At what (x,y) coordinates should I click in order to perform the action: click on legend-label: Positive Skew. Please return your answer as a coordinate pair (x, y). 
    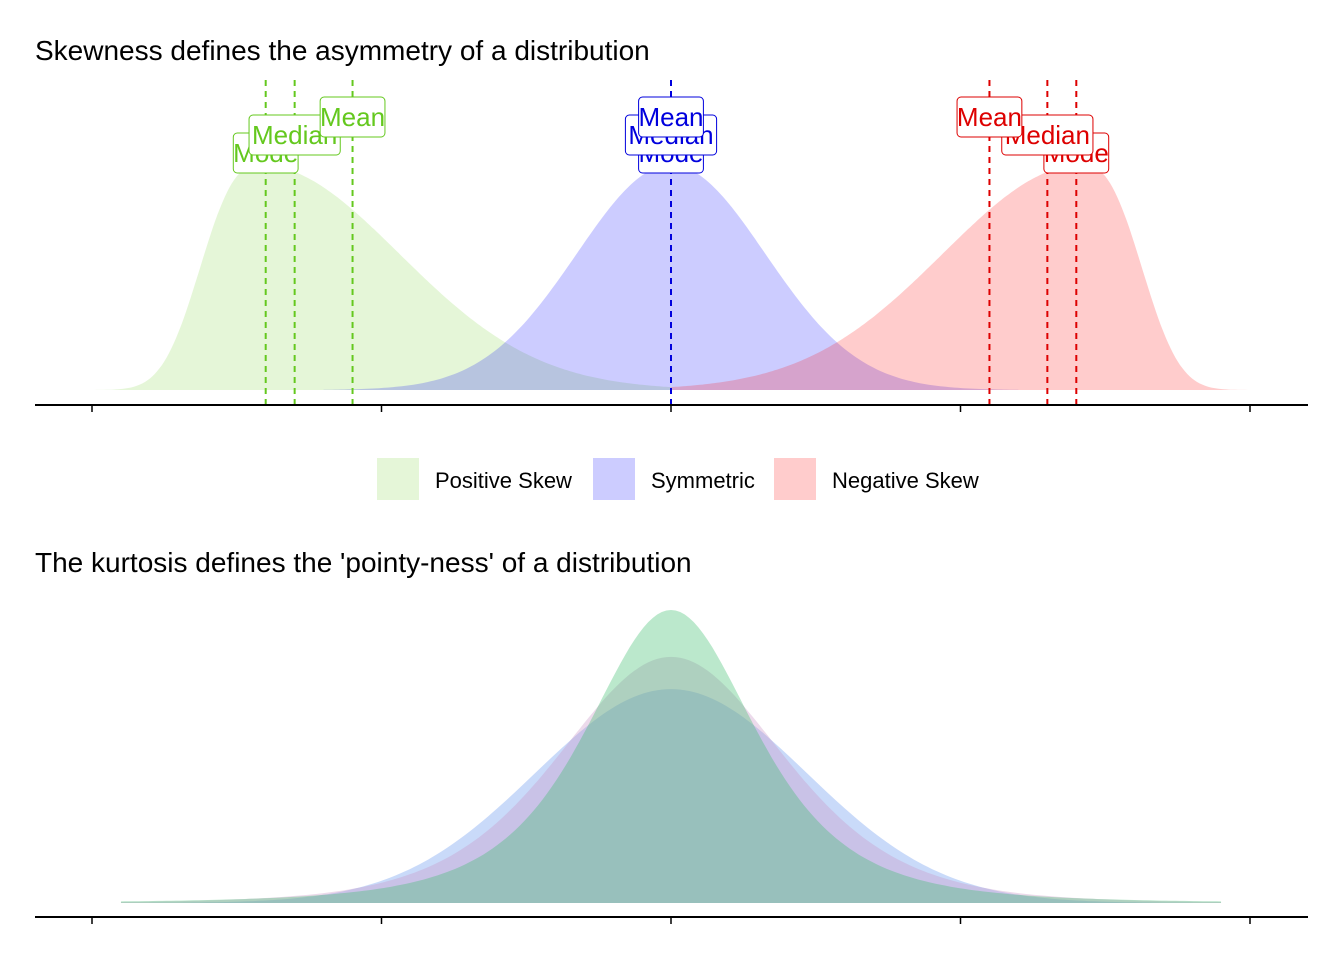
    Looking at the image, I should click on (503, 480).